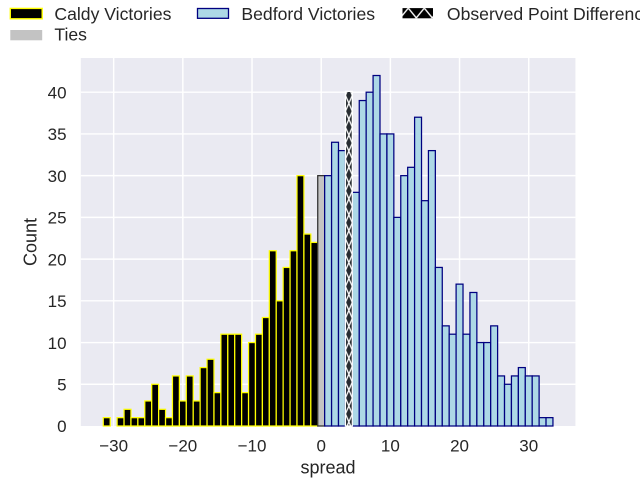 The width and height of the screenshot is (640, 480). I want to click on svg-text: spread, so click(327, 468).